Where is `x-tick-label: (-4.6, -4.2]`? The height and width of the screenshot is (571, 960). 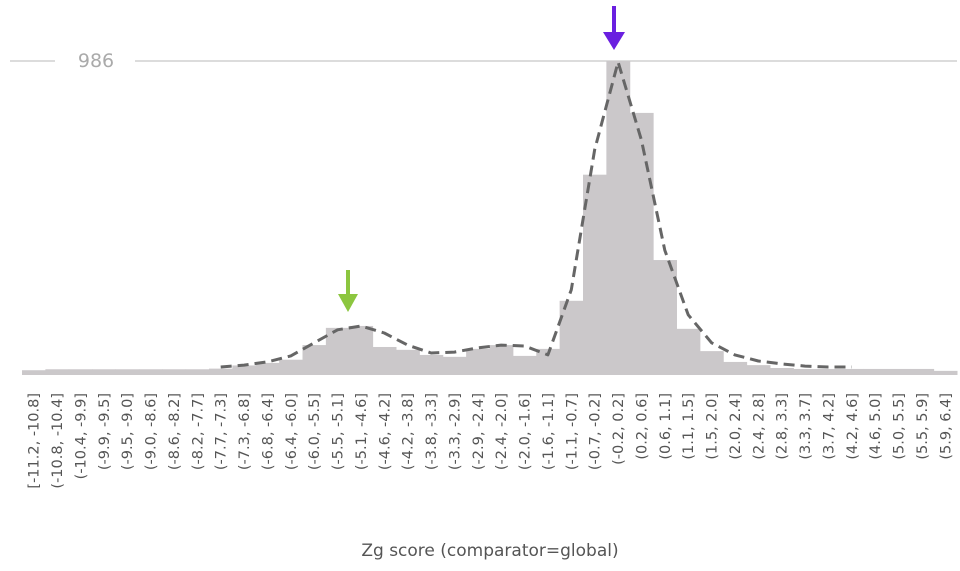 x-tick-label: (-4.6, -4.2] is located at coordinates (385, 431).